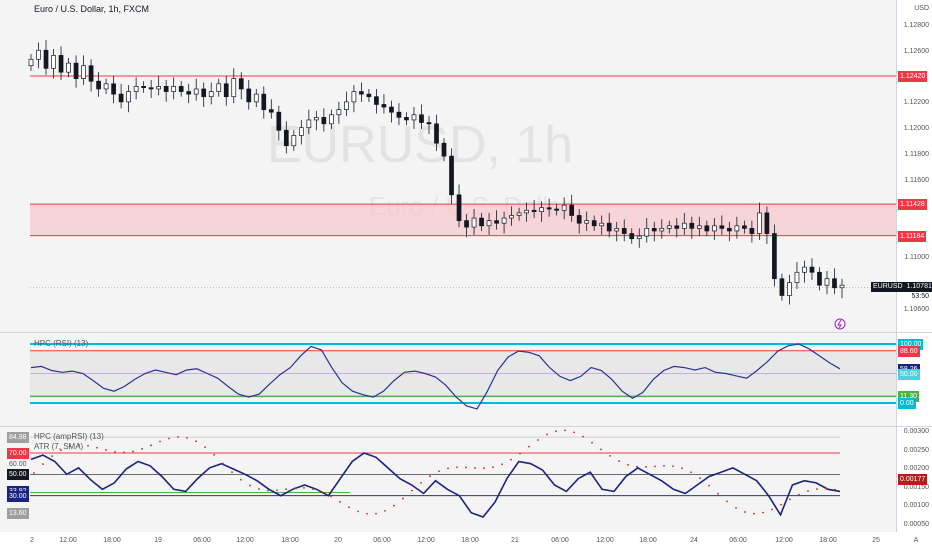 The height and width of the screenshot is (550, 932). What do you see at coordinates (916, 487) in the screenshot?
I see `atr-tick-label: 0.00150` at bounding box center [916, 487].